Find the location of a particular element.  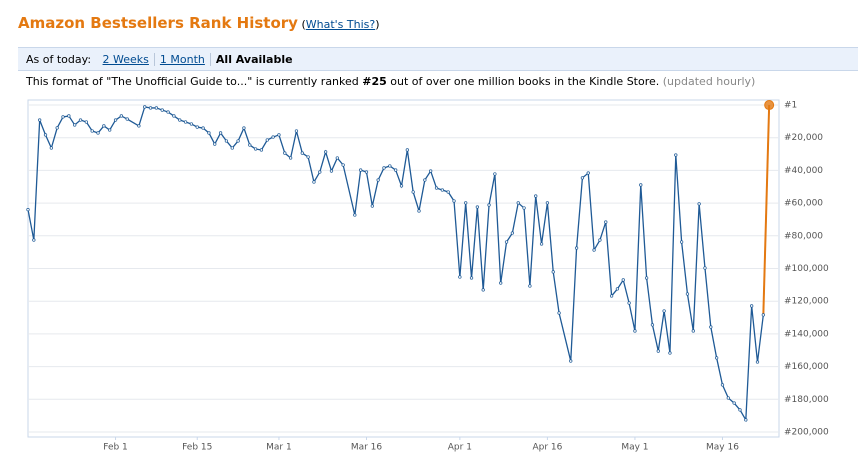

title: Amazon Bestsellers Rank History is located at coordinates (158, 23).